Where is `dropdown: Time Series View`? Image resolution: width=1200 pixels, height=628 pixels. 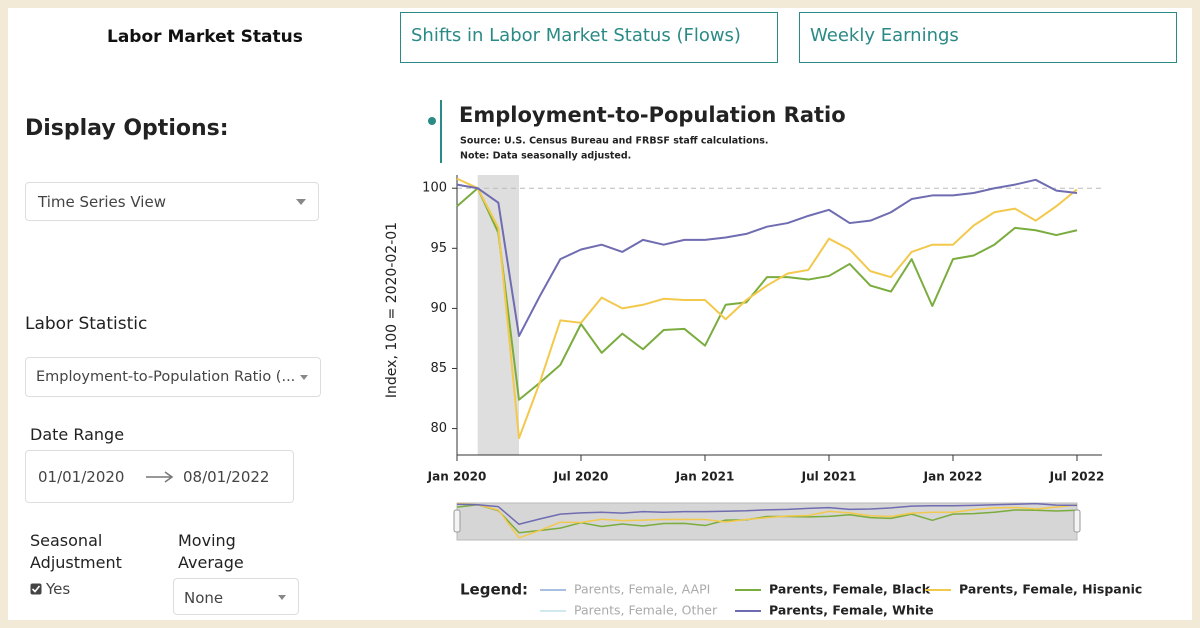
dropdown: Time Series View is located at coordinates (172, 201).